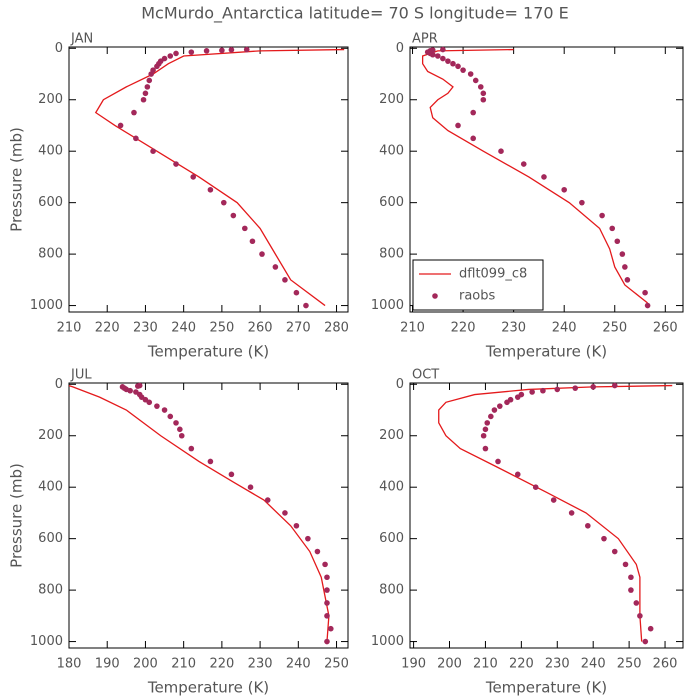 Image resolution: width=700 pixels, height=700 pixels. I want to click on x-tick-label: 260, so click(665, 664).